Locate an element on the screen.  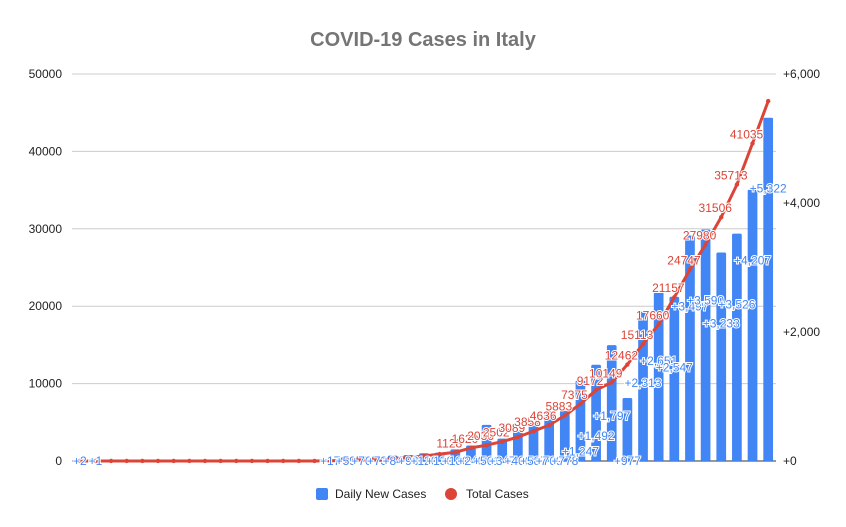
line-data-label: 4636 is located at coordinates (543, 416).